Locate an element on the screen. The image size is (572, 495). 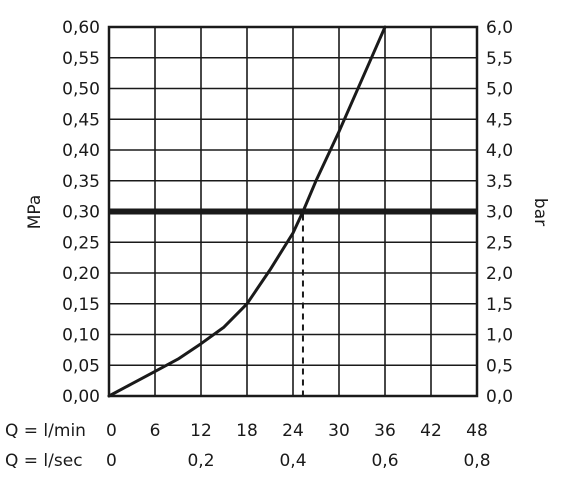
left-tick-label: 0,00 is located at coordinates (81, 397).